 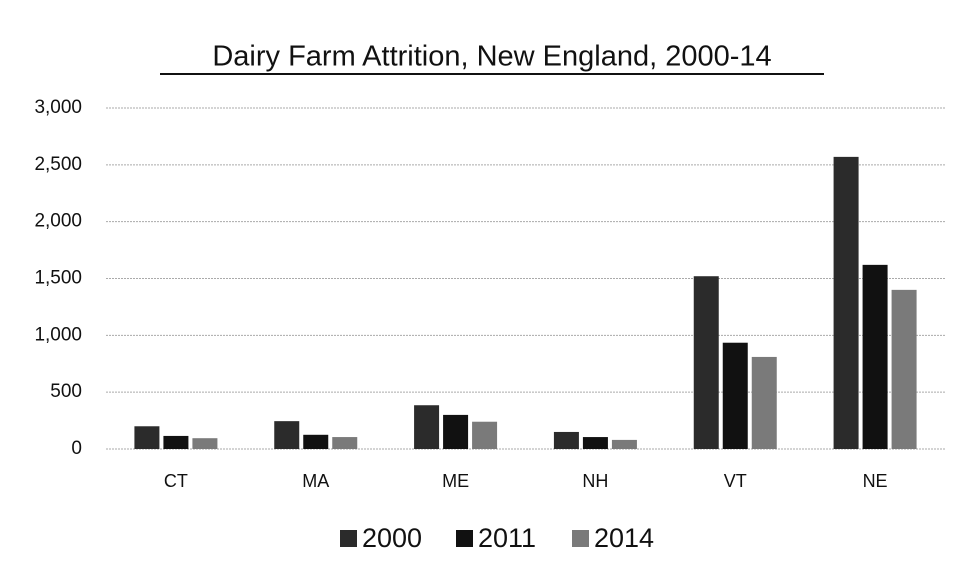 I want to click on y-tick-label: 2,000, so click(x=58, y=221).